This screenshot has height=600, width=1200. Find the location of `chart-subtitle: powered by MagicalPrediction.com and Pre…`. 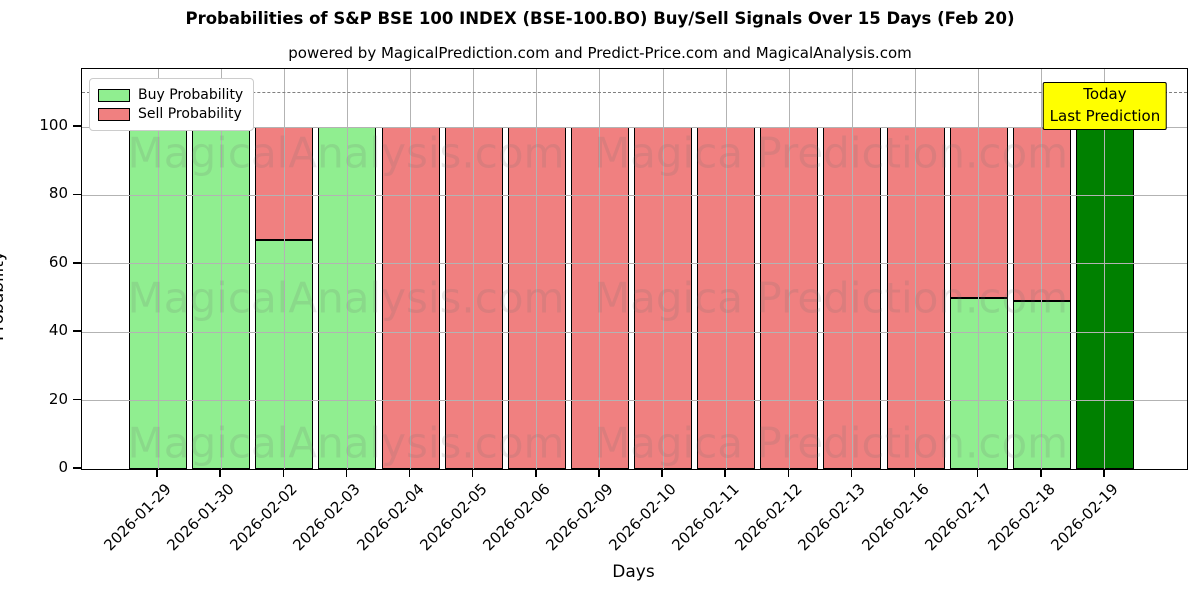

chart-subtitle: powered by MagicalPrediction.com and Pre… is located at coordinates (600, 53).